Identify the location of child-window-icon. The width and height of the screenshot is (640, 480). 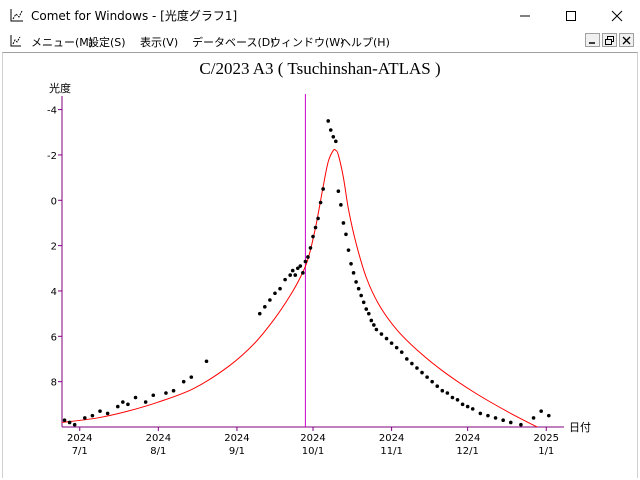
(16, 40).